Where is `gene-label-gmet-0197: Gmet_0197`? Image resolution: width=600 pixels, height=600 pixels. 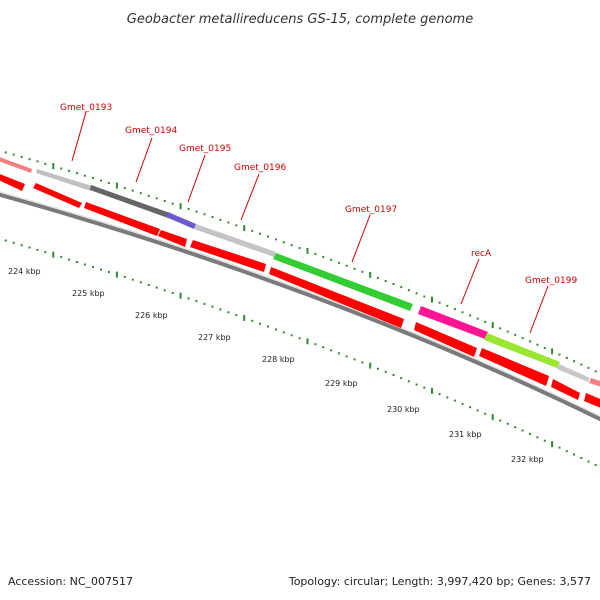 gene-label-gmet-0197: Gmet_0197 is located at coordinates (371, 210).